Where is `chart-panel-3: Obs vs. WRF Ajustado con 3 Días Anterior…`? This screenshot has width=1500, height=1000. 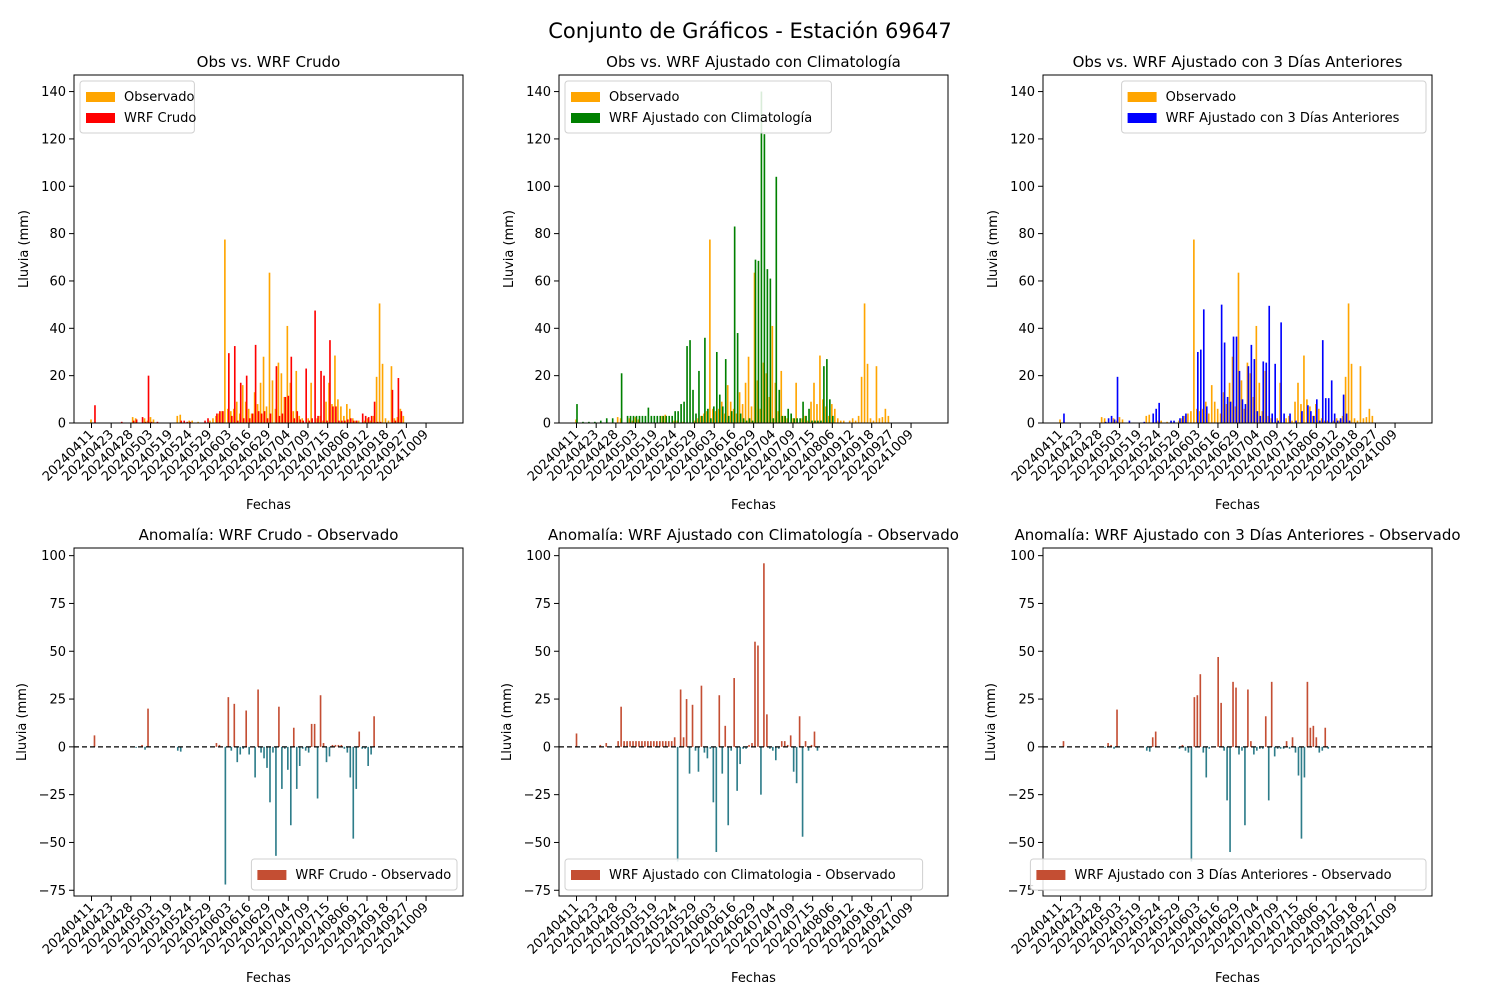 chart-panel-3: Obs vs. WRF Ajustado con 3 Días Anterior… is located at coordinates (1209, 283).